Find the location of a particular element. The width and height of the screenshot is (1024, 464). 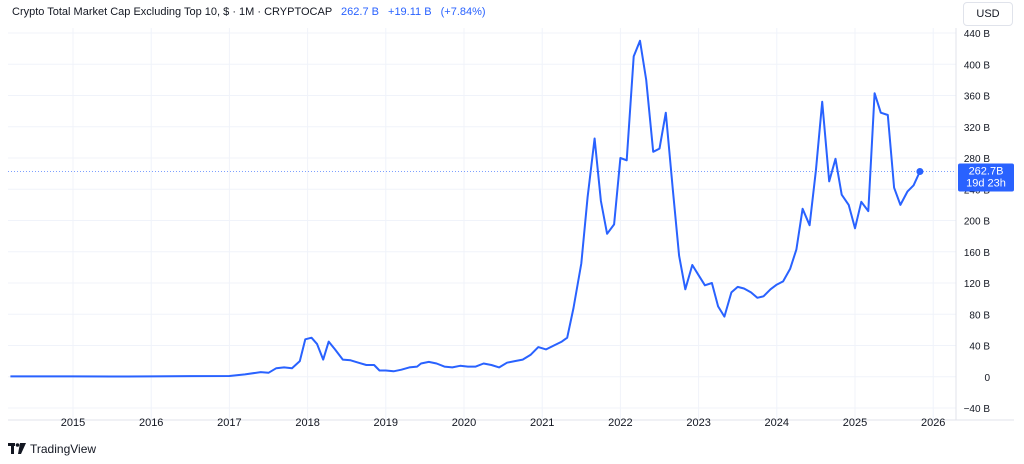

y-tick-label: 0 is located at coordinates (987, 378).